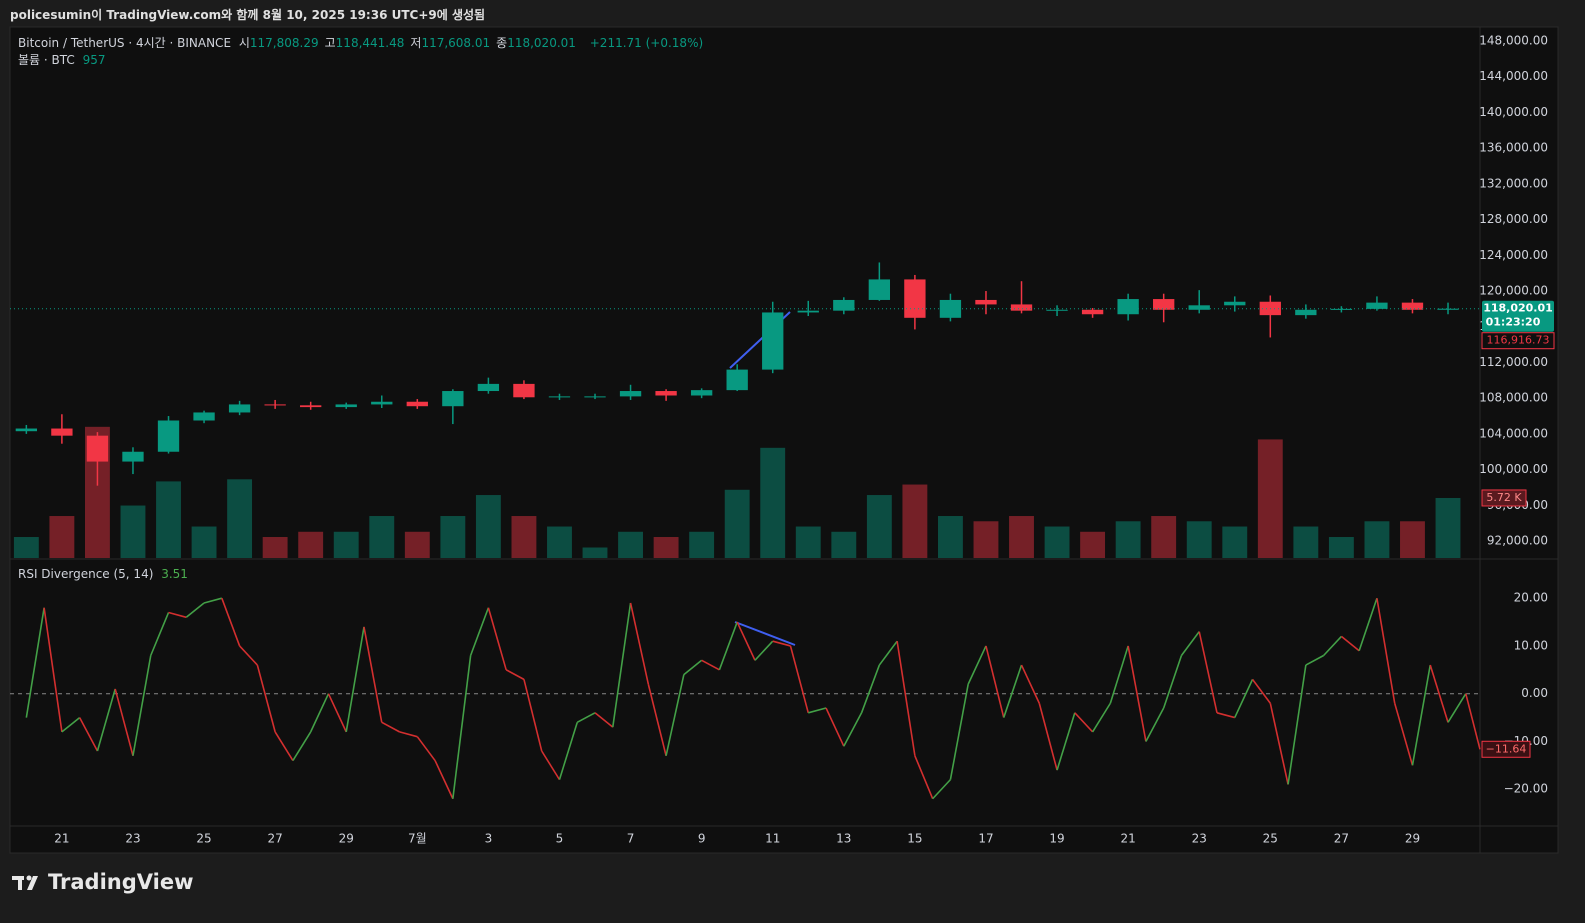 The image size is (1585, 923). What do you see at coordinates (416, 43) in the screenshot?
I see `ohlc-name: 저` at bounding box center [416, 43].